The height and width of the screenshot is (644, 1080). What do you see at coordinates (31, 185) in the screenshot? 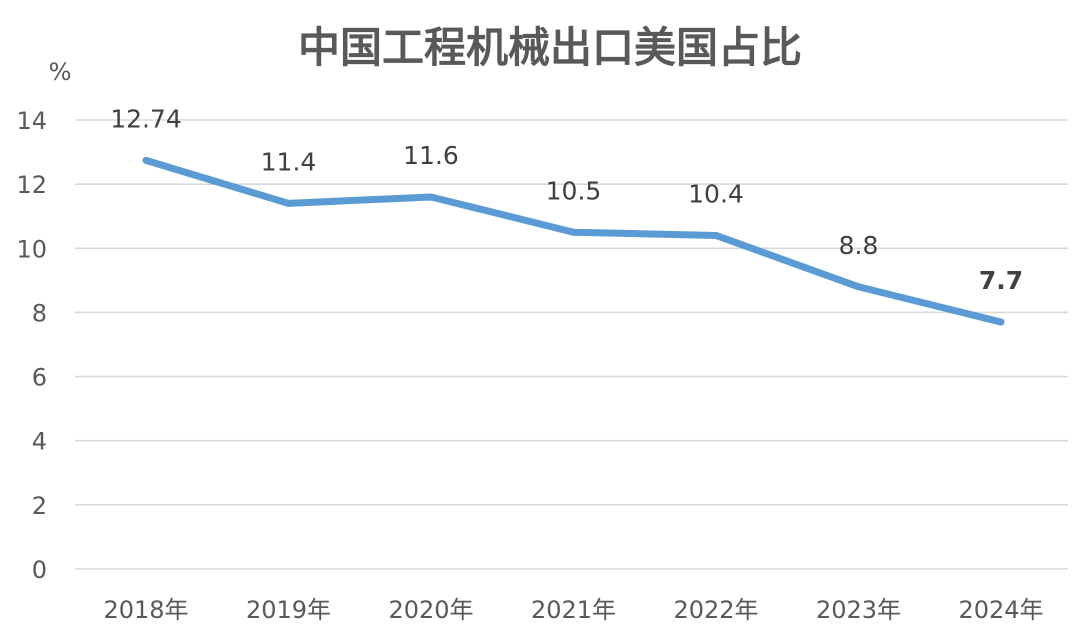
I see `y-tick-label: 12` at bounding box center [31, 185].